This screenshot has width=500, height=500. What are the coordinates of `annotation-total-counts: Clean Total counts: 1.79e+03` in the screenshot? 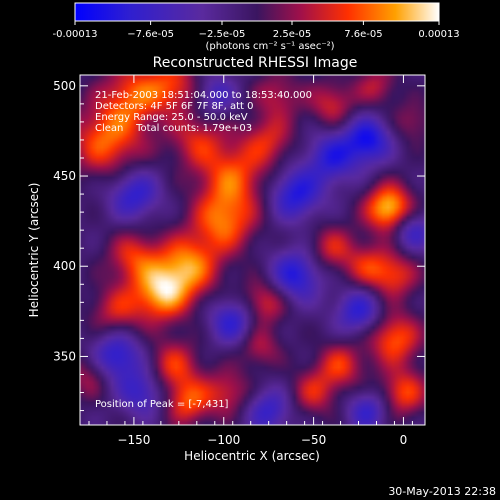 It's located at (173, 128).